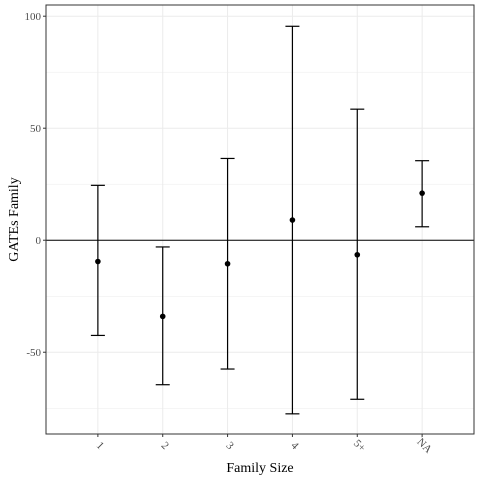  Describe the element at coordinates (14, 219) in the screenshot. I see `y-axis-title: GATEs Family` at that location.